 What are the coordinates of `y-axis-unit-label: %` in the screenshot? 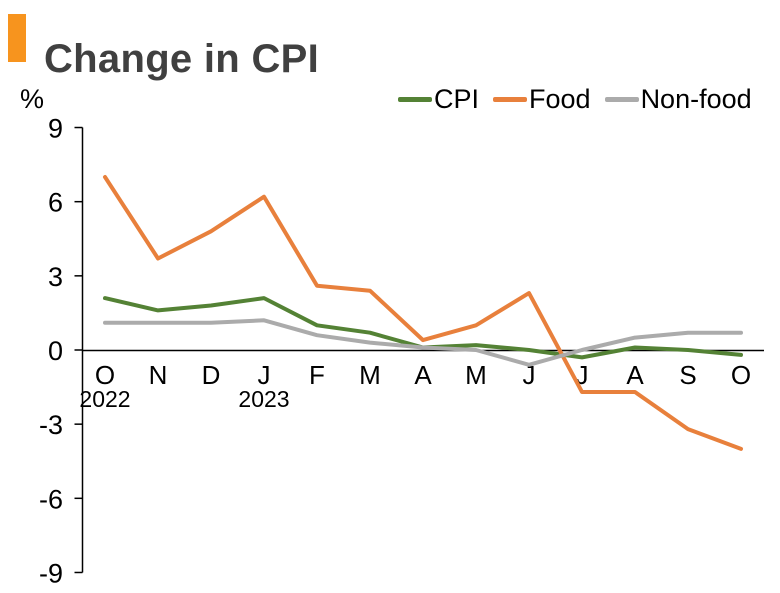 It's located at (32, 99).